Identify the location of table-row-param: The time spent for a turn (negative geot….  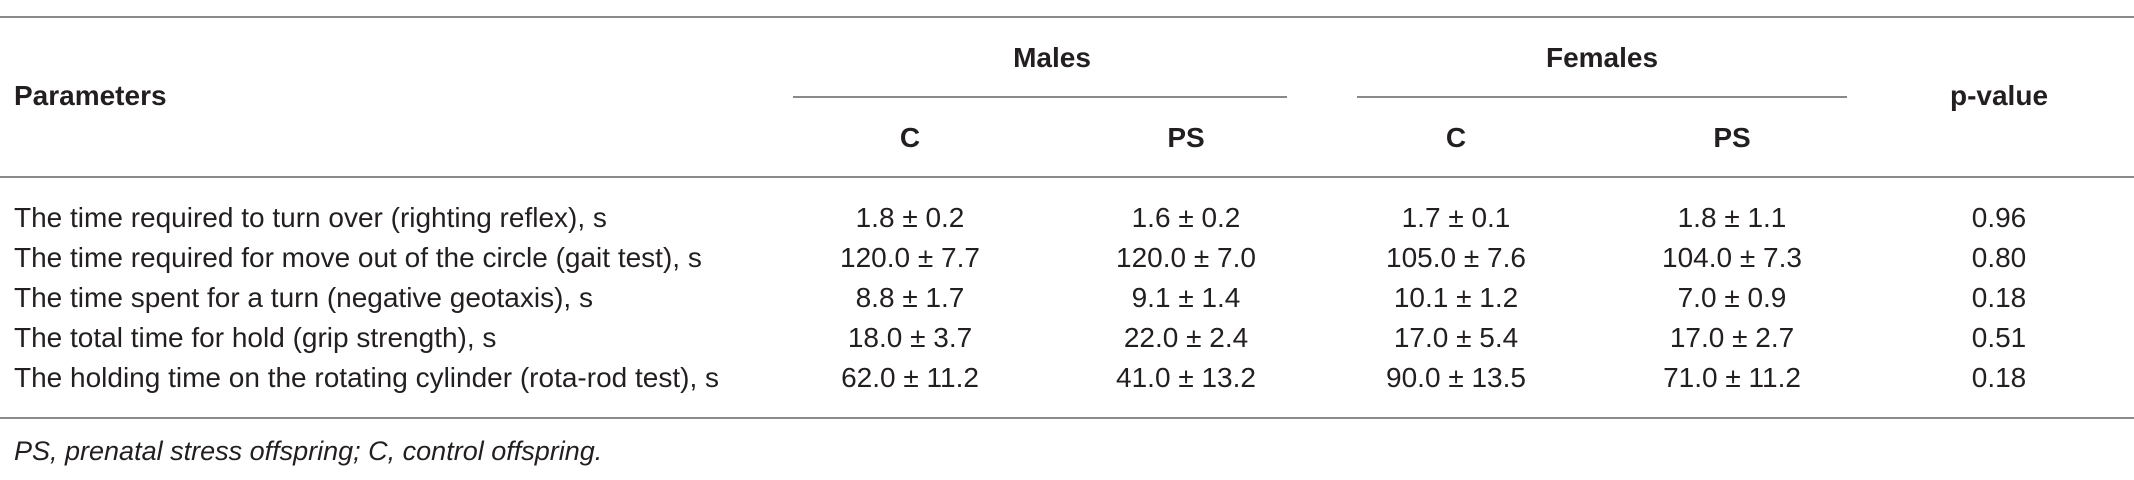
(303, 297).